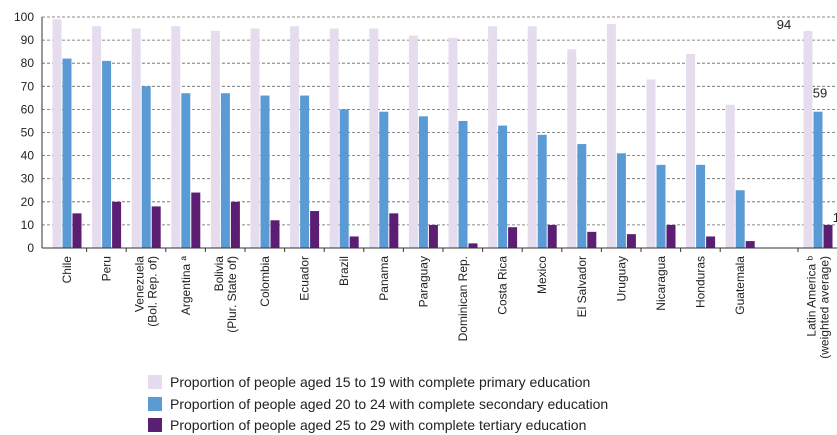 This screenshot has height=435, width=837. Describe the element at coordinates (140, 284) in the screenshot. I see `x-category-label: Venezuela` at that location.